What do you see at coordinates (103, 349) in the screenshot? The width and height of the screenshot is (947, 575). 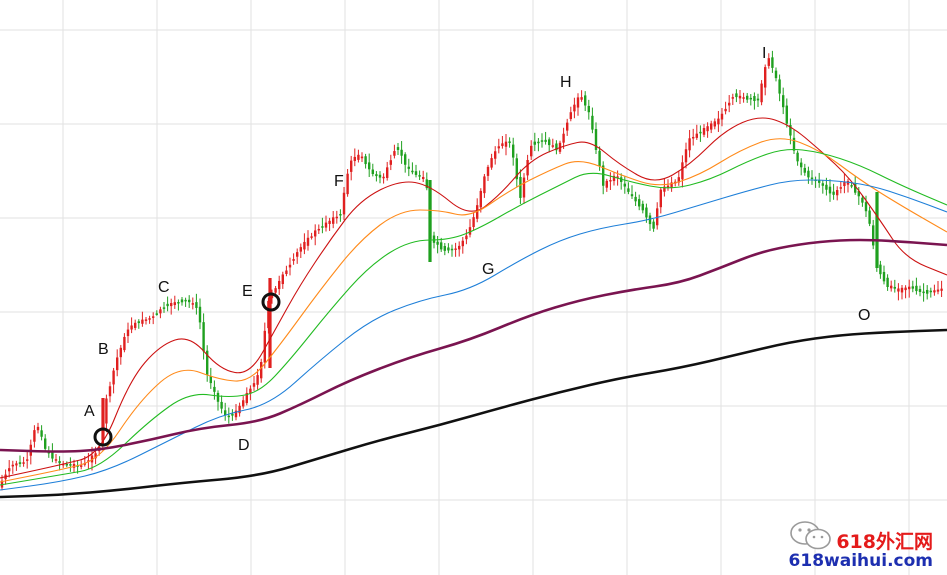 I see `point-label-b: B` at bounding box center [103, 349].